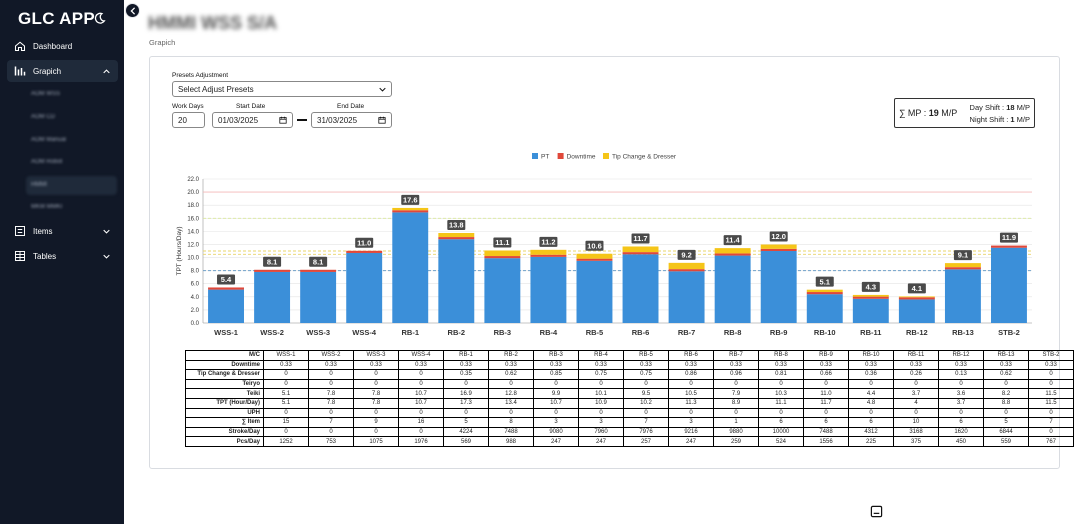 The height and width of the screenshot is (524, 1080). I want to click on sidebar-item-items: Items, so click(62, 231).